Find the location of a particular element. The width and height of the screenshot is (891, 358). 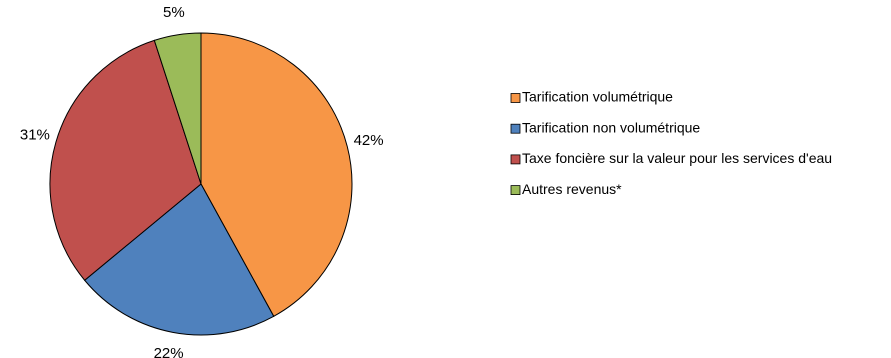

legend-label: Tarification volumétrique is located at coordinates (597, 97).